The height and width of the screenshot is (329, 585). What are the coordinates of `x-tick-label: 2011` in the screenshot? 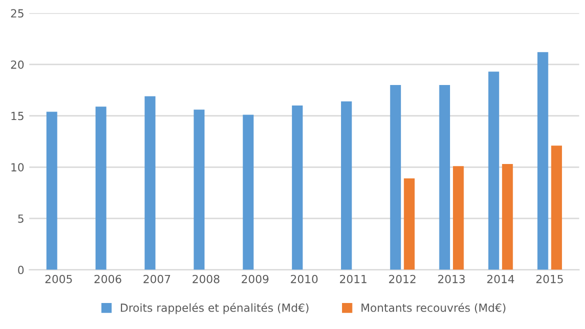 It's located at (353, 279).